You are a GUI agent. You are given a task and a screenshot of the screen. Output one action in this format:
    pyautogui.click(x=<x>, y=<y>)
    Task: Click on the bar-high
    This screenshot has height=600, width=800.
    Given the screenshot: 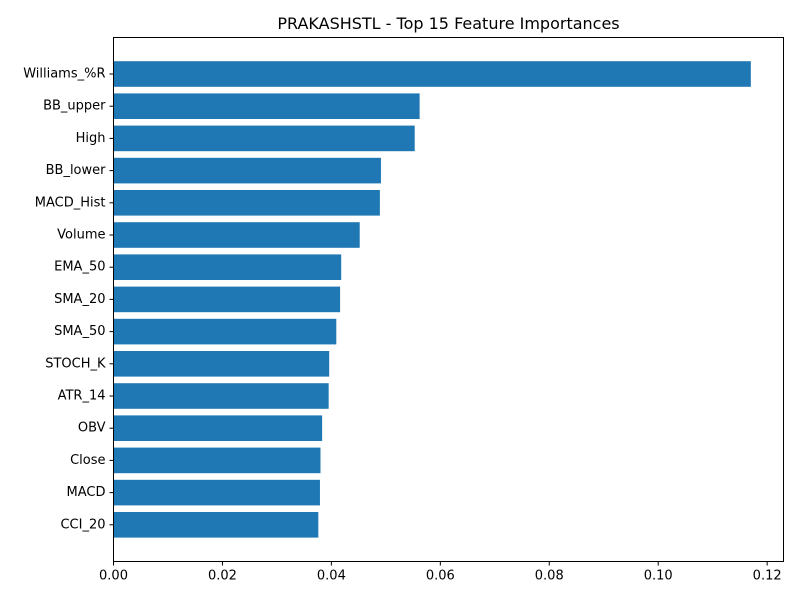 What is the action you would take?
    pyautogui.click(x=264, y=138)
    